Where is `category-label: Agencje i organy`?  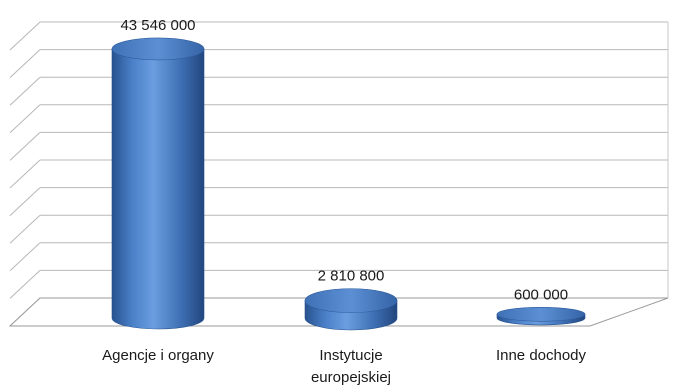
category-label: Agencje i organy is located at coordinates (158, 355).